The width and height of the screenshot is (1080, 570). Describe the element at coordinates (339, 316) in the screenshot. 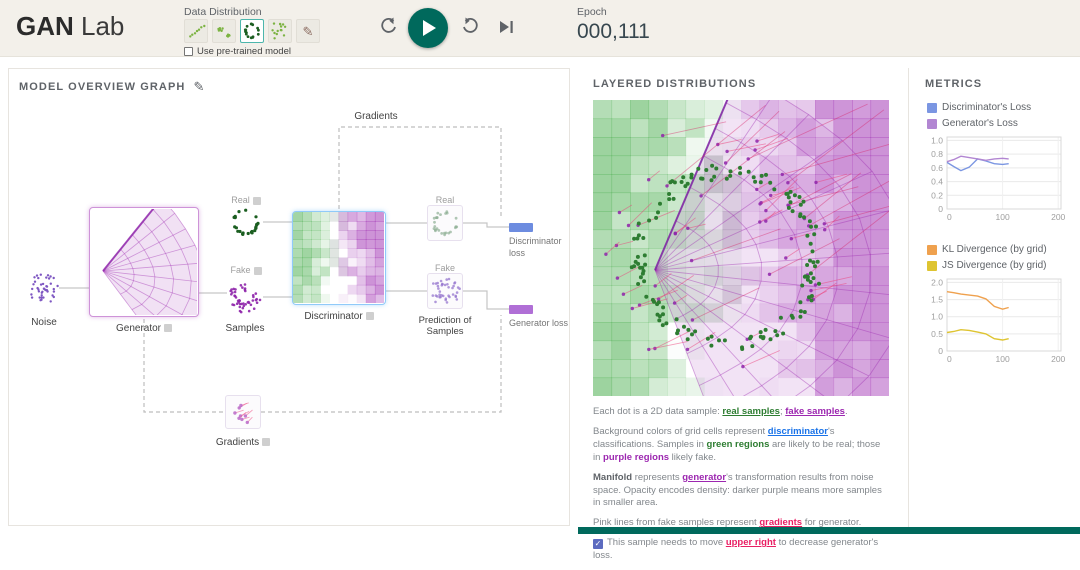

I see `discriminator-label: Discriminator` at that location.